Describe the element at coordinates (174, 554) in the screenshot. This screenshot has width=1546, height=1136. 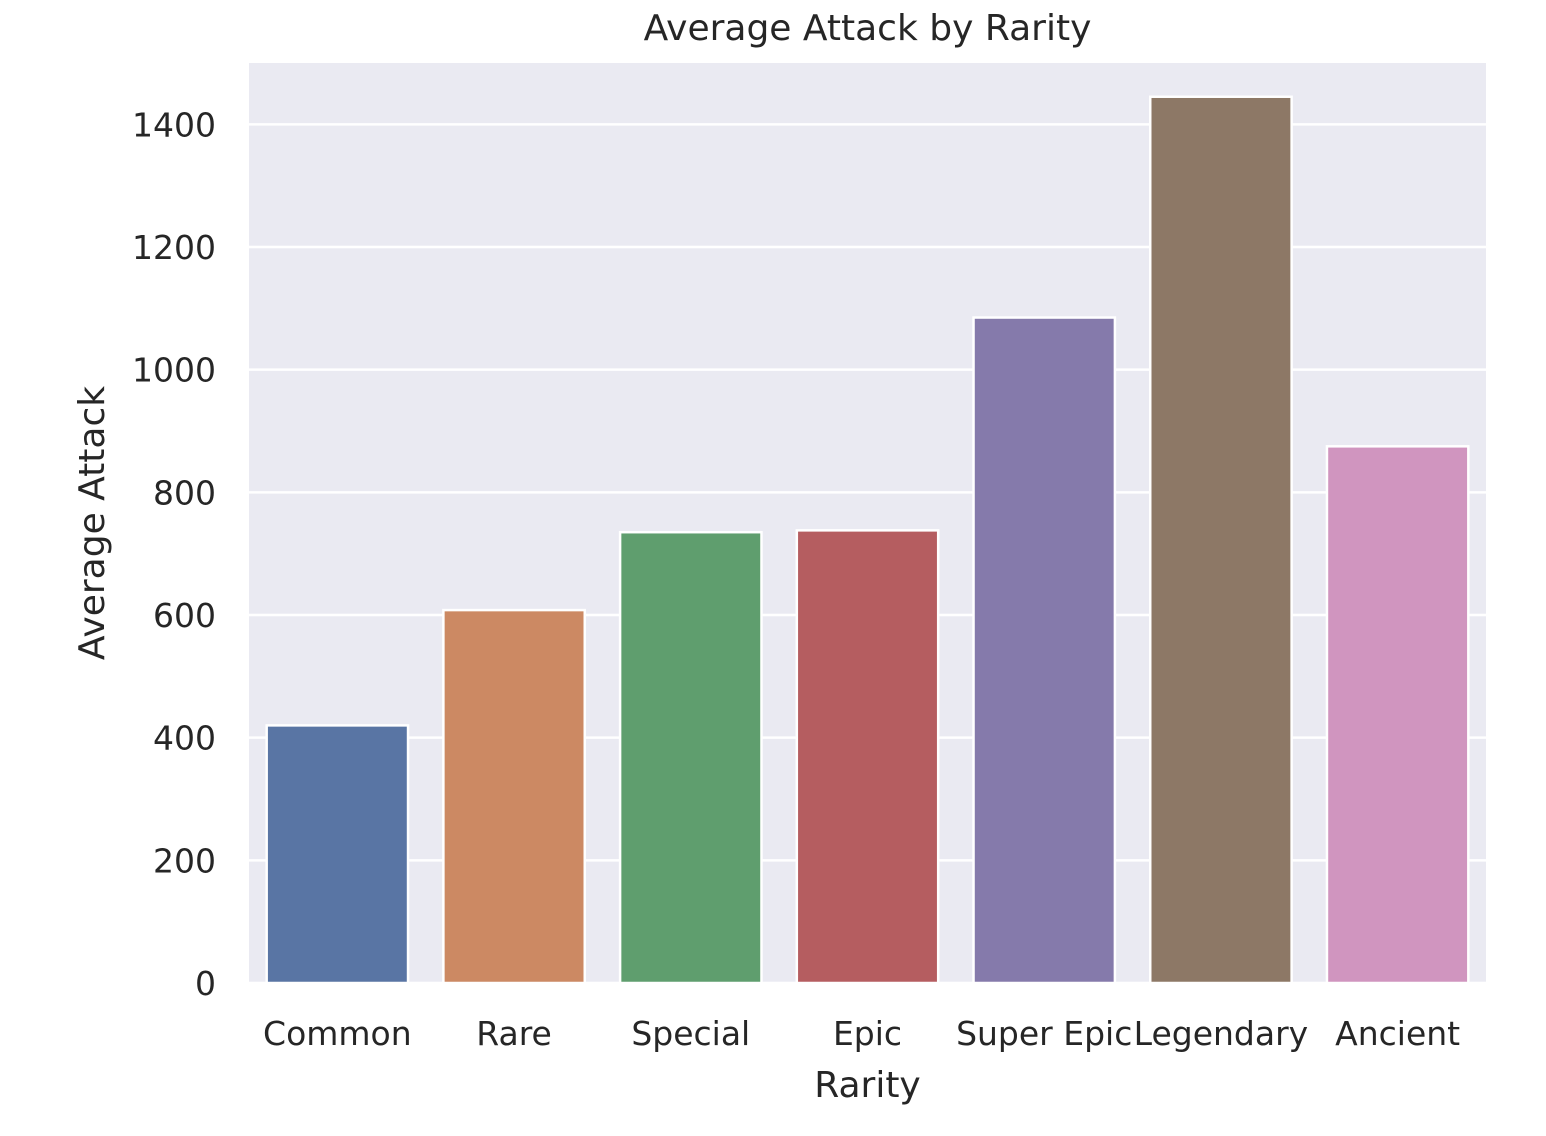
I see `y-axis-ticks: 0 200 400 600 800 1000 1200 1400` at that location.